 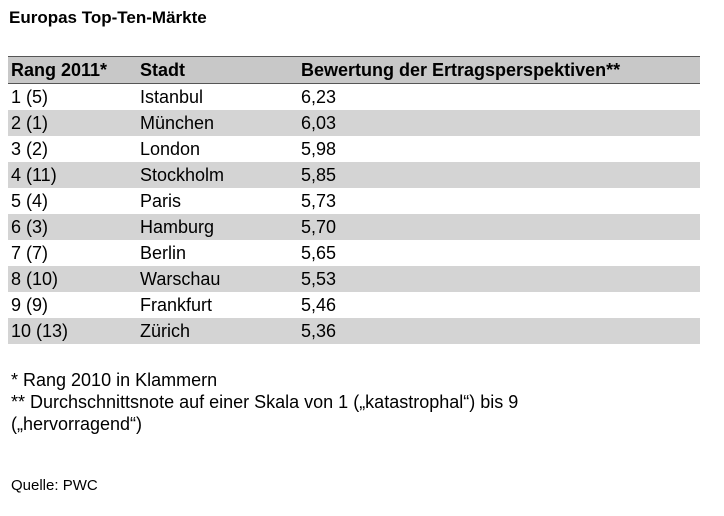 What do you see at coordinates (34, 175) in the screenshot?
I see `cell-rank: 4 (11)` at bounding box center [34, 175].